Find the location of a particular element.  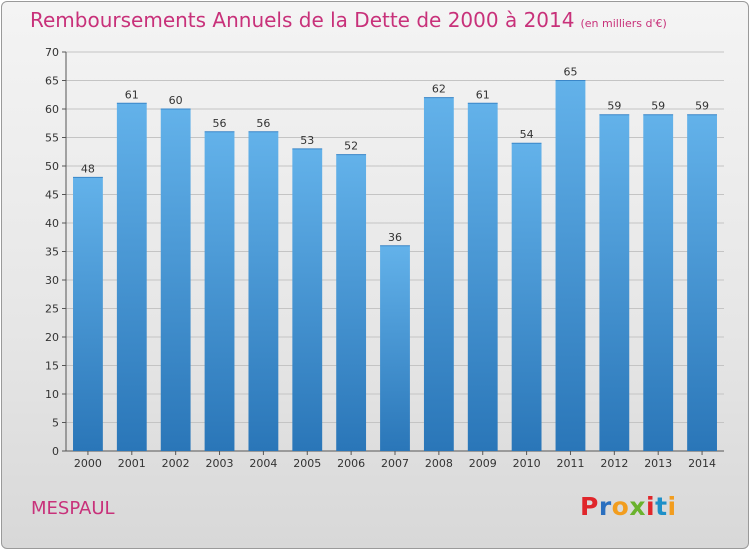

bar-2001 is located at coordinates (131, 277).